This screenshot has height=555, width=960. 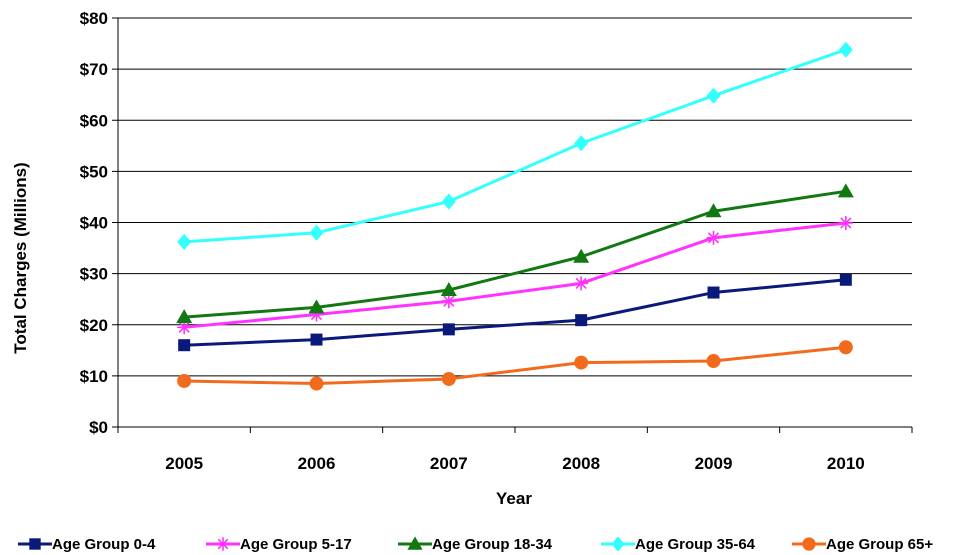 What do you see at coordinates (98, 427) in the screenshot?
I see `y-tick-label: $0` at bounding box center [98, 427].